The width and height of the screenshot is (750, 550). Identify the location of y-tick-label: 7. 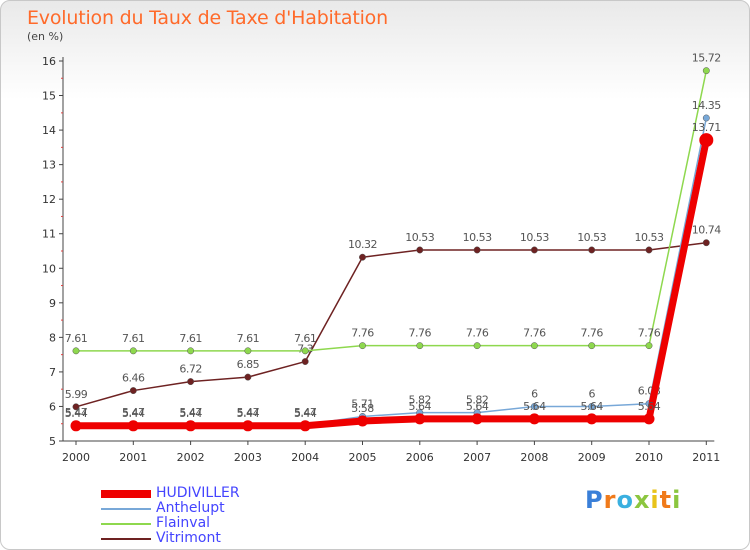
(52, 372).